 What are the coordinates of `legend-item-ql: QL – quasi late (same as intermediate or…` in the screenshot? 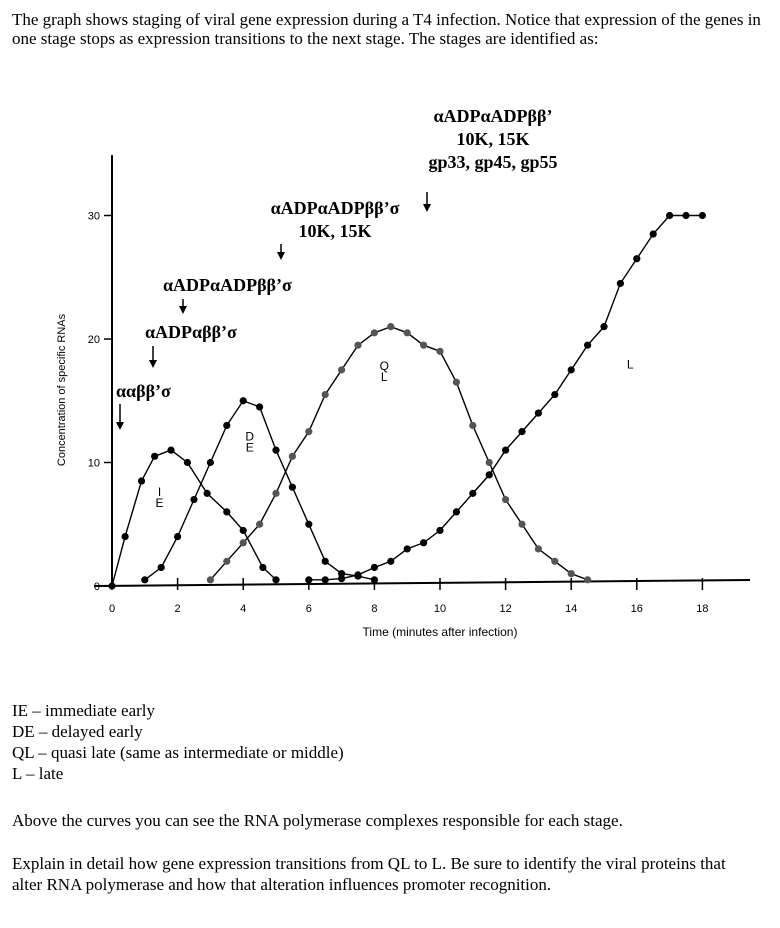 It's located at (178, 752).